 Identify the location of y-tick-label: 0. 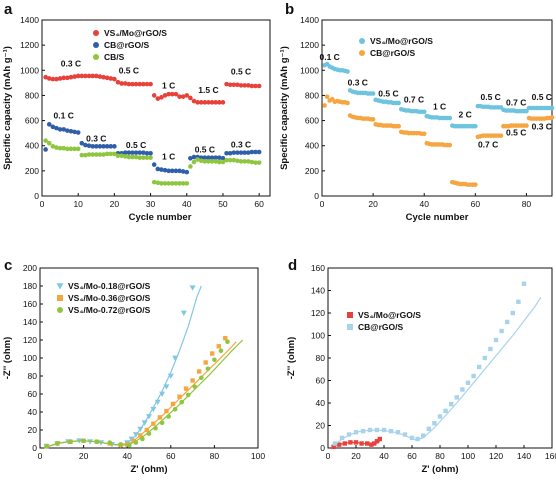
(322, 448).